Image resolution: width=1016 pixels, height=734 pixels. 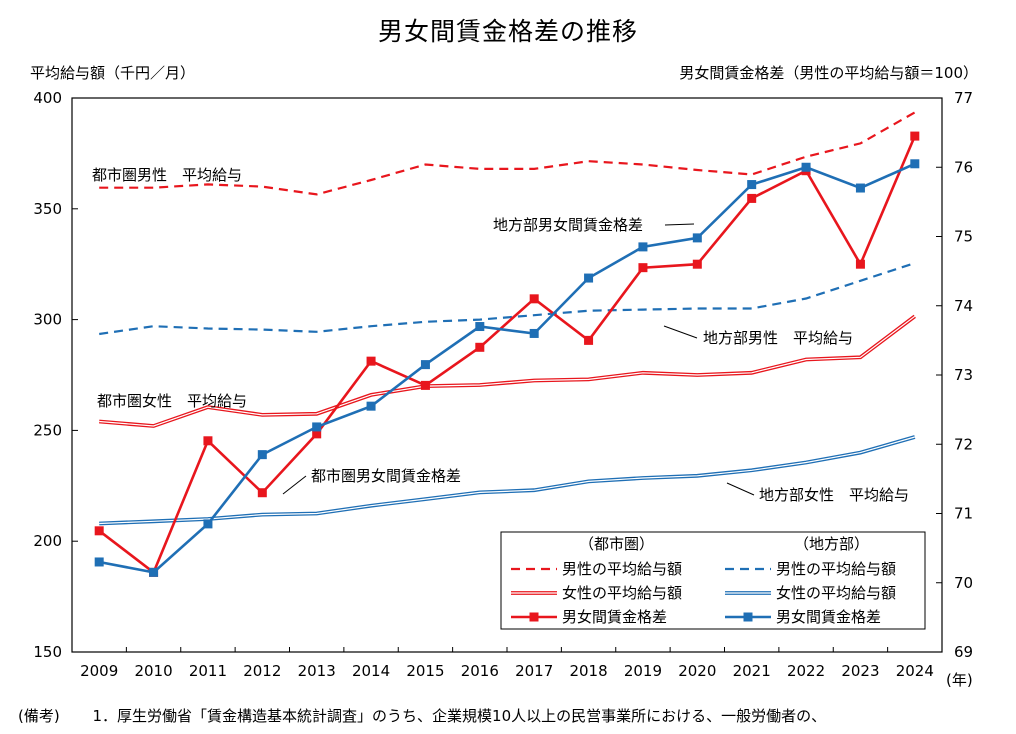 I want to click on x-tick-label: 2010, so click(x=153, y=671).